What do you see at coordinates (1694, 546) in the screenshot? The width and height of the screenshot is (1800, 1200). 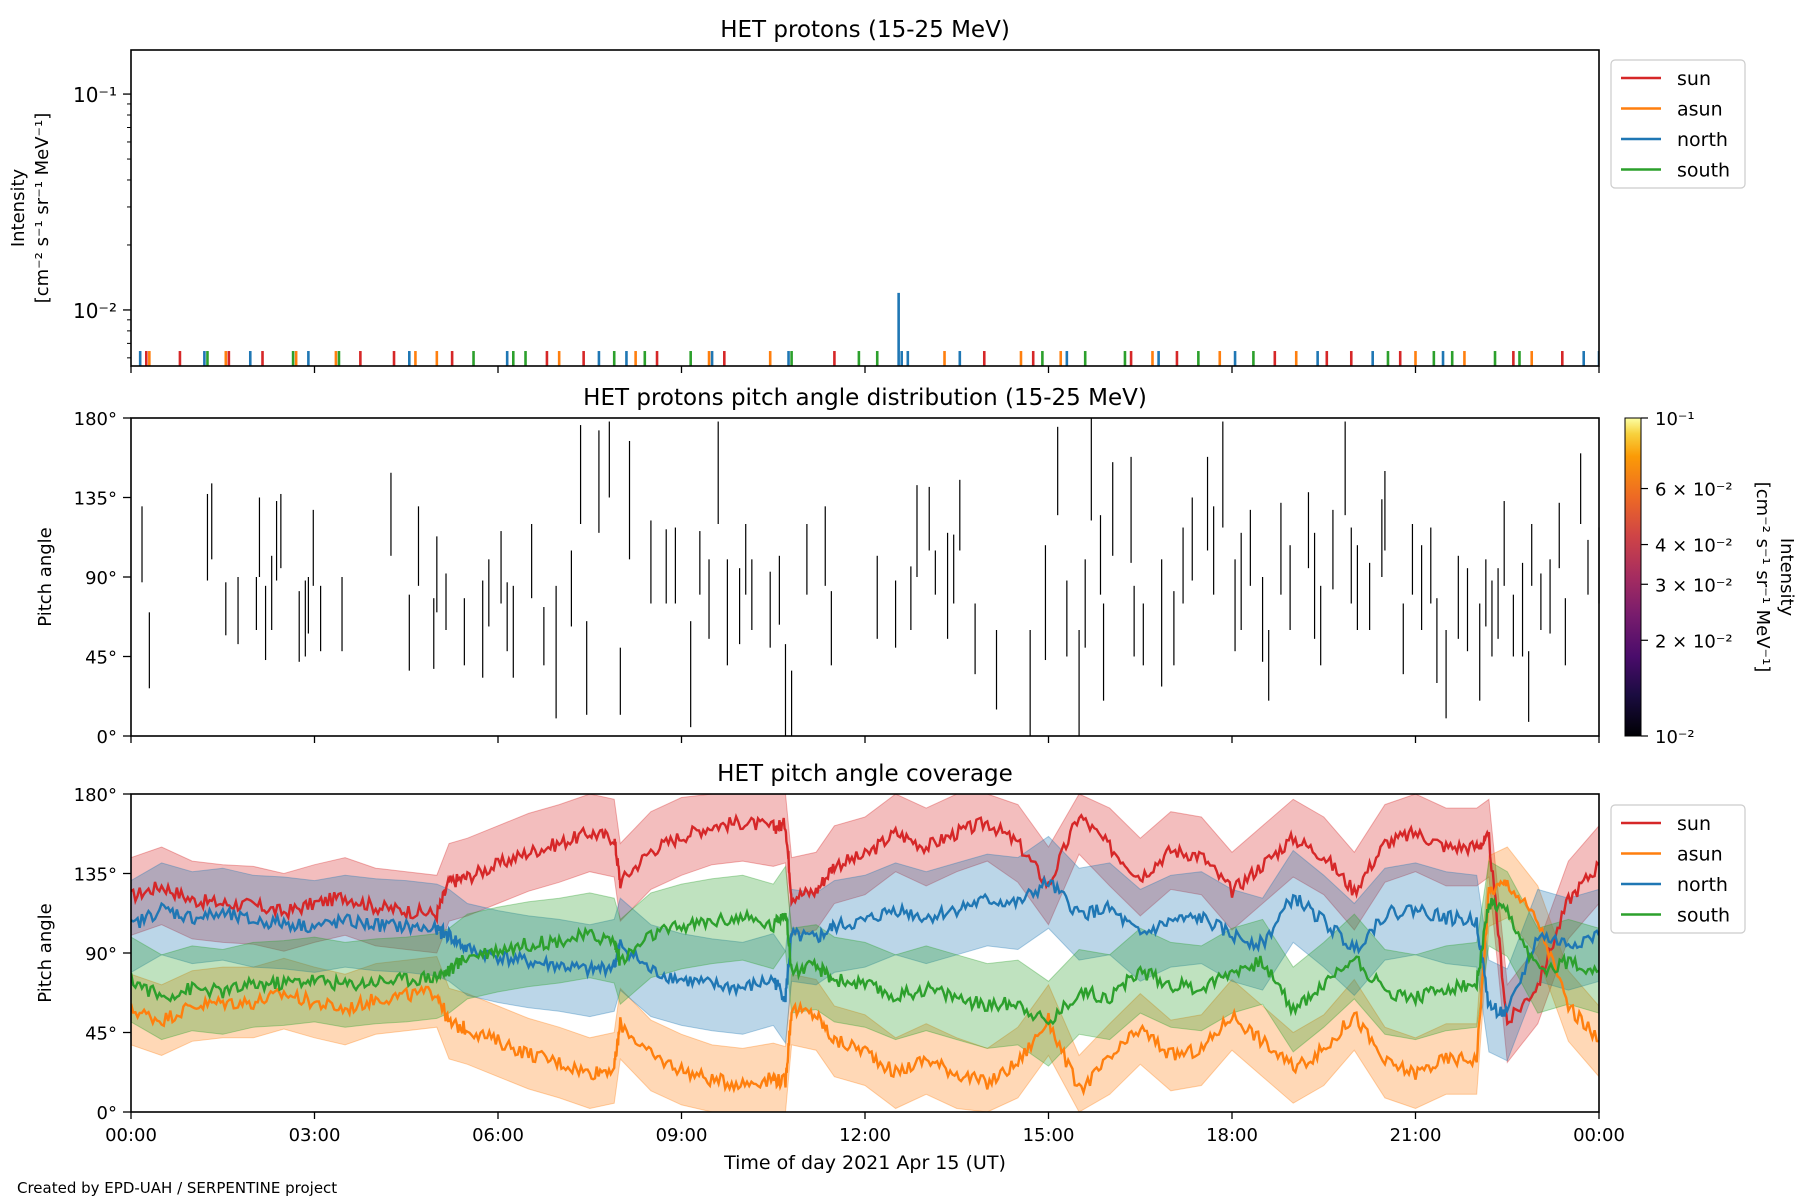 I see `colorbar-tick-label: 4 × 10⁻²` at bounding box center [1694, 546].